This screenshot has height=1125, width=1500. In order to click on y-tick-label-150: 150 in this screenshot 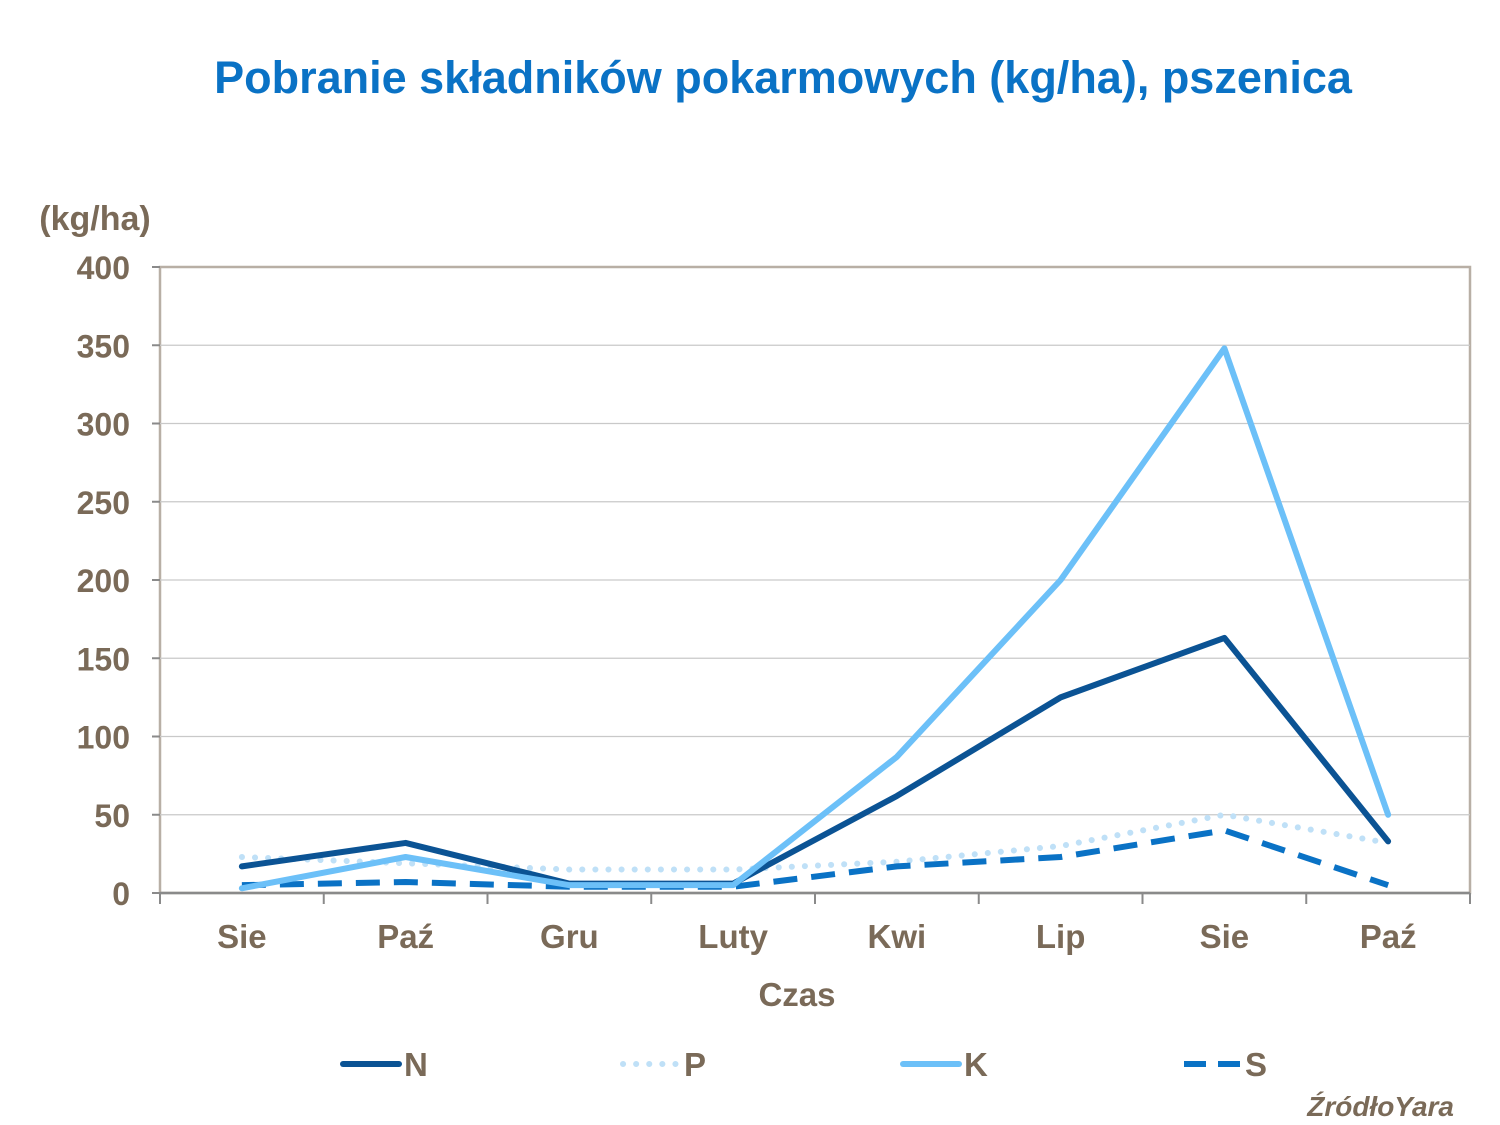, I will do `click(103, 659)`.